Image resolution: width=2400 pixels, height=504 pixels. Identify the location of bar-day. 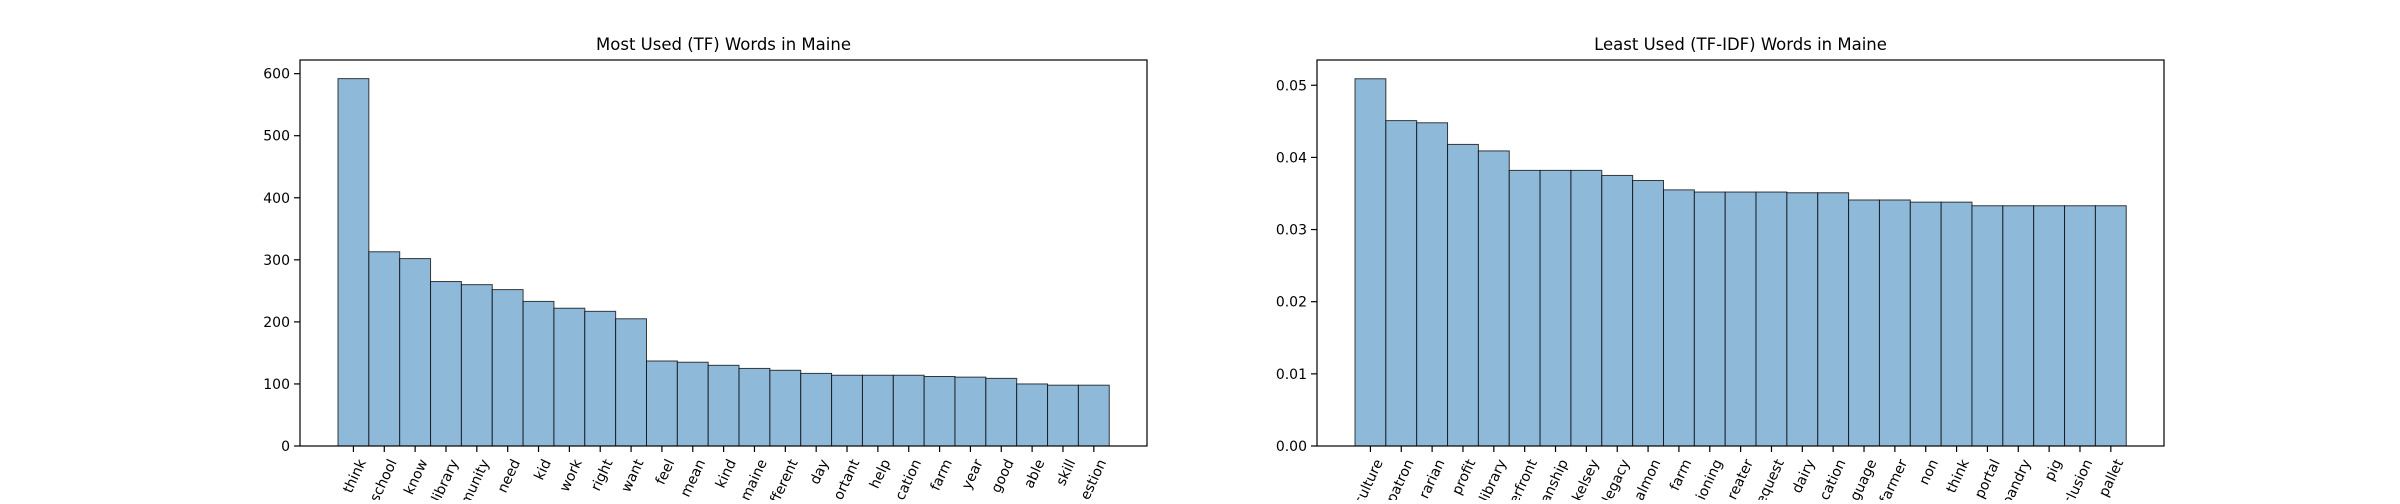
(816, 409).